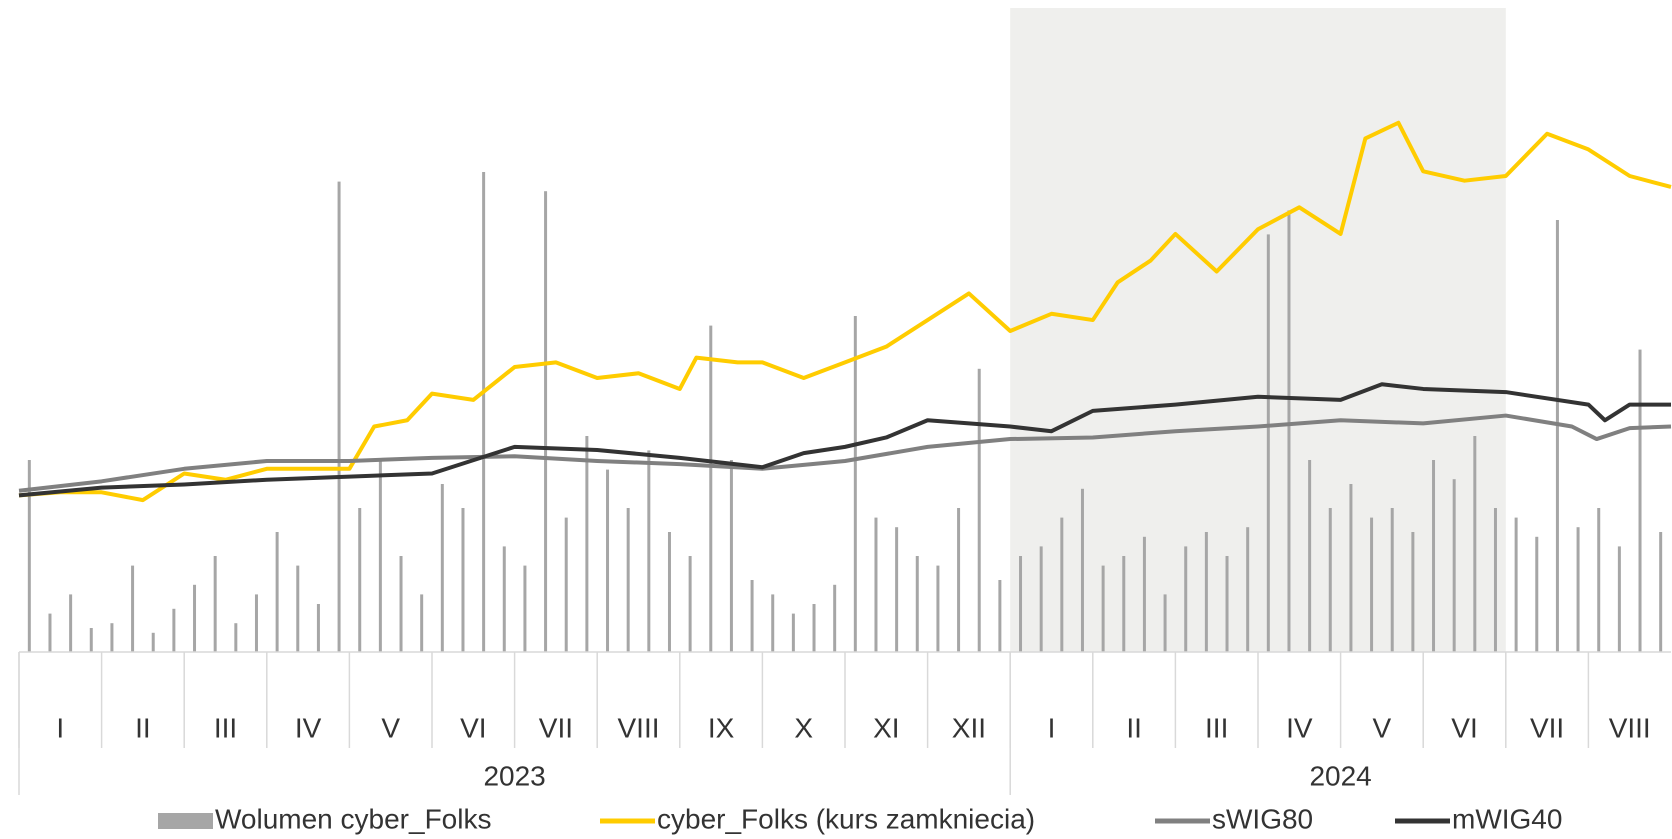  What do you see at coordinates (353, 818) in the screenshot?
I see `legend-label: Wolumen cyber_Folks` at bounding box center [353, 818].